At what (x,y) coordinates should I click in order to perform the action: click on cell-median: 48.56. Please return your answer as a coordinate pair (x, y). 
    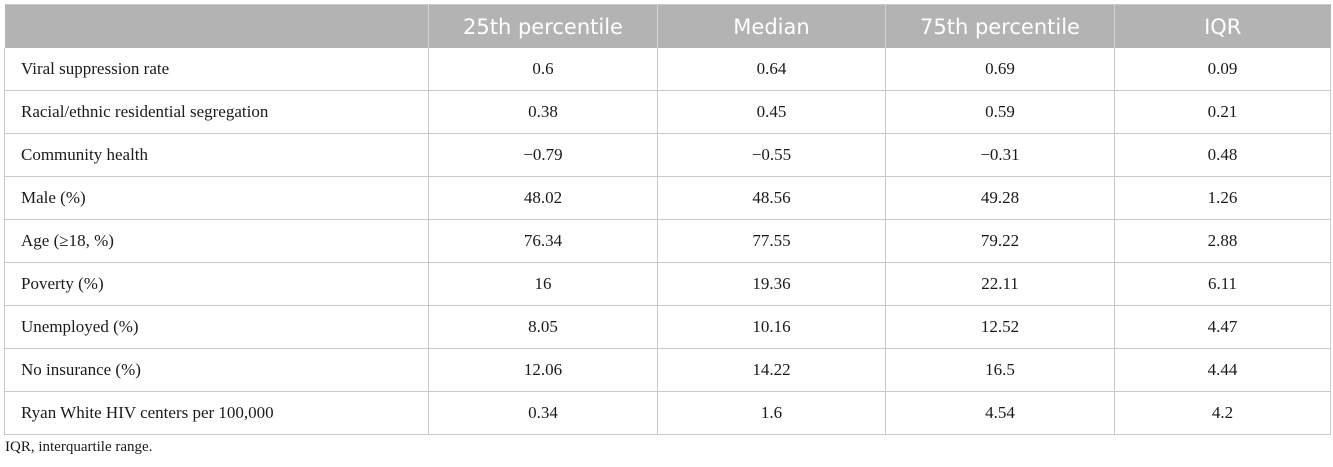
    Looking at the image, I should click on (771, 198).